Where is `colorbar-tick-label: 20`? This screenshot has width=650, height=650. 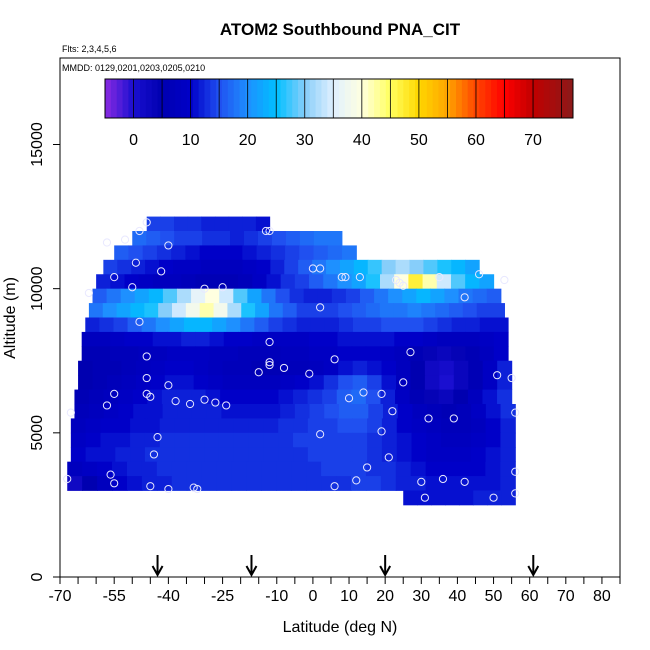
colorbar-tick-label: 20 is located at coordinates (248, 140).